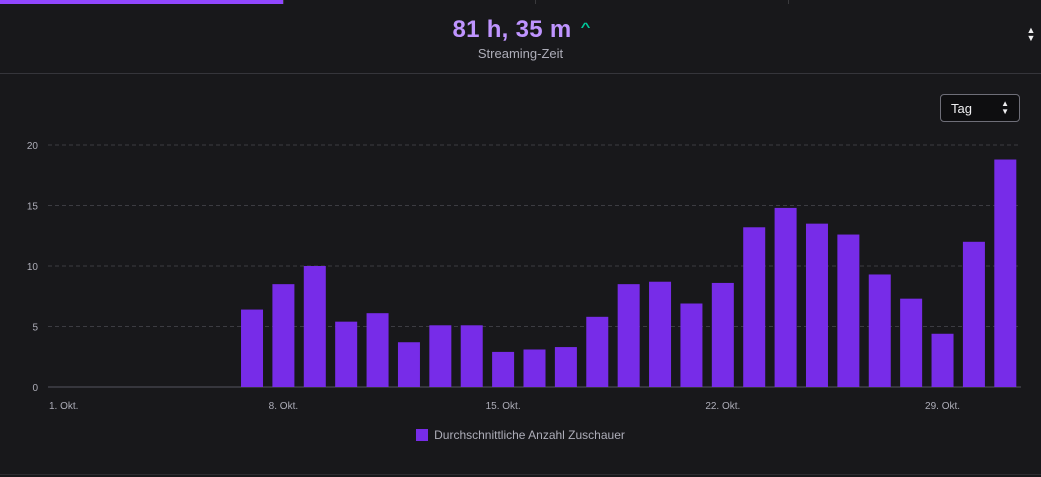  I want to click on tab-active-indicator, so click(141, 2).